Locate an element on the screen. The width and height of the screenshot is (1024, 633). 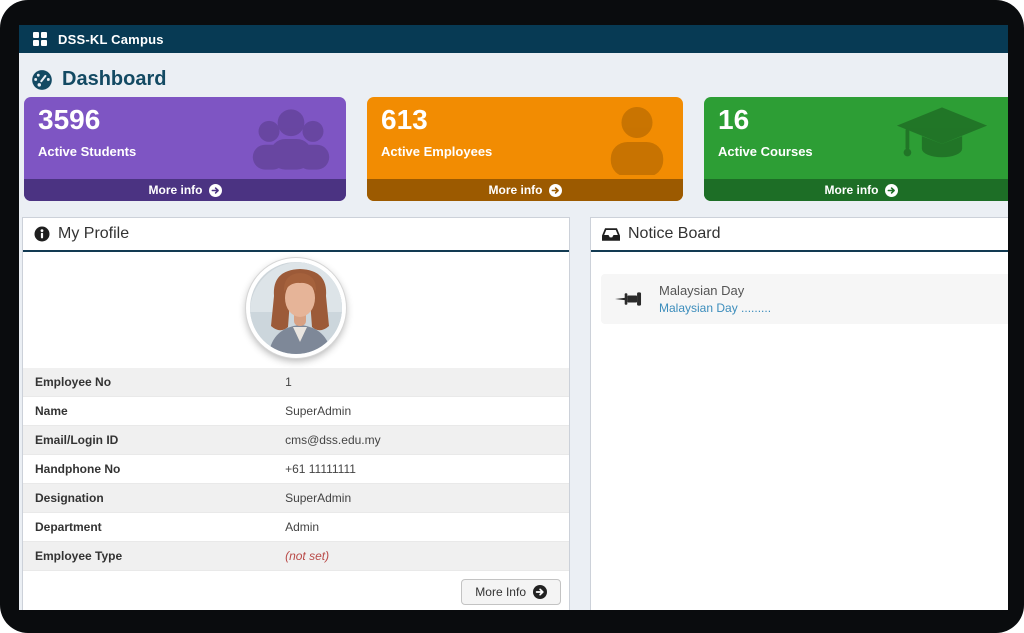
stat-card-active-students: 3596 Active Students More info is located at coordinates (185, 149).